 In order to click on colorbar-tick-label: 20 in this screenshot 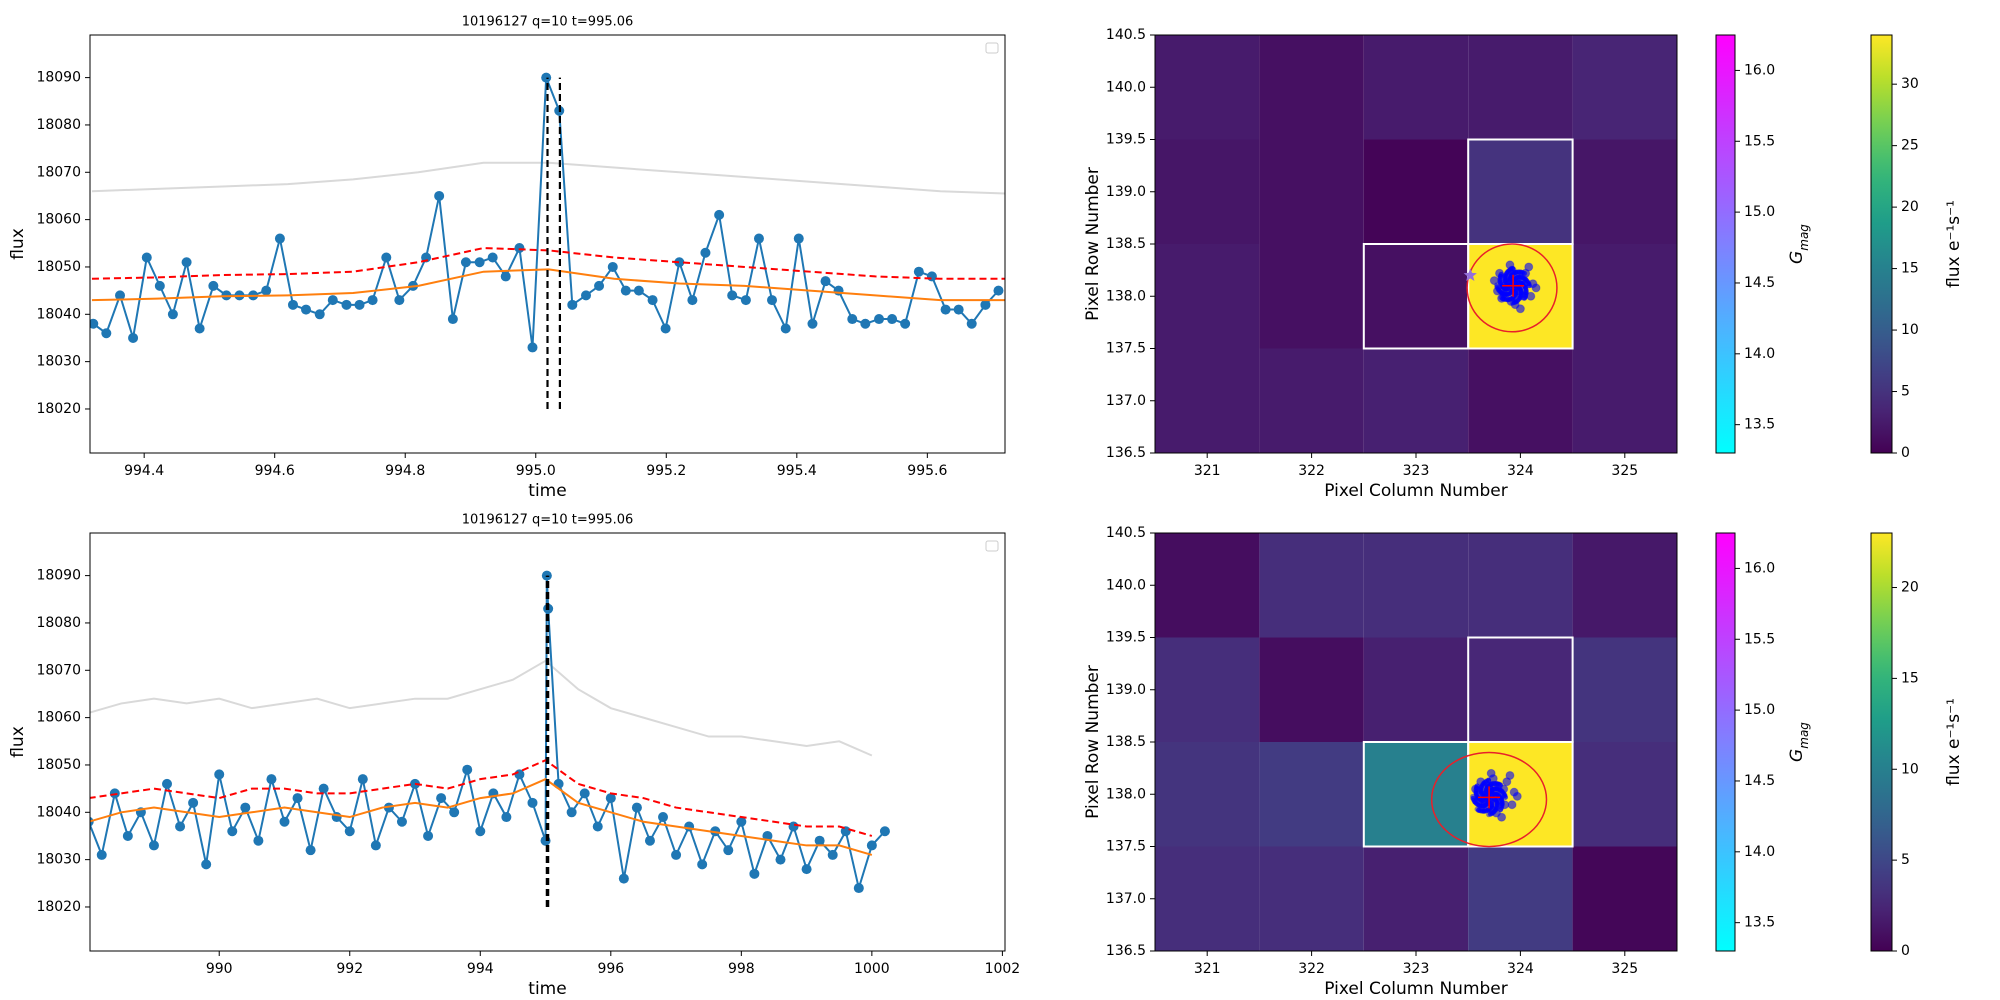, I will do `click(1910, 588)`.